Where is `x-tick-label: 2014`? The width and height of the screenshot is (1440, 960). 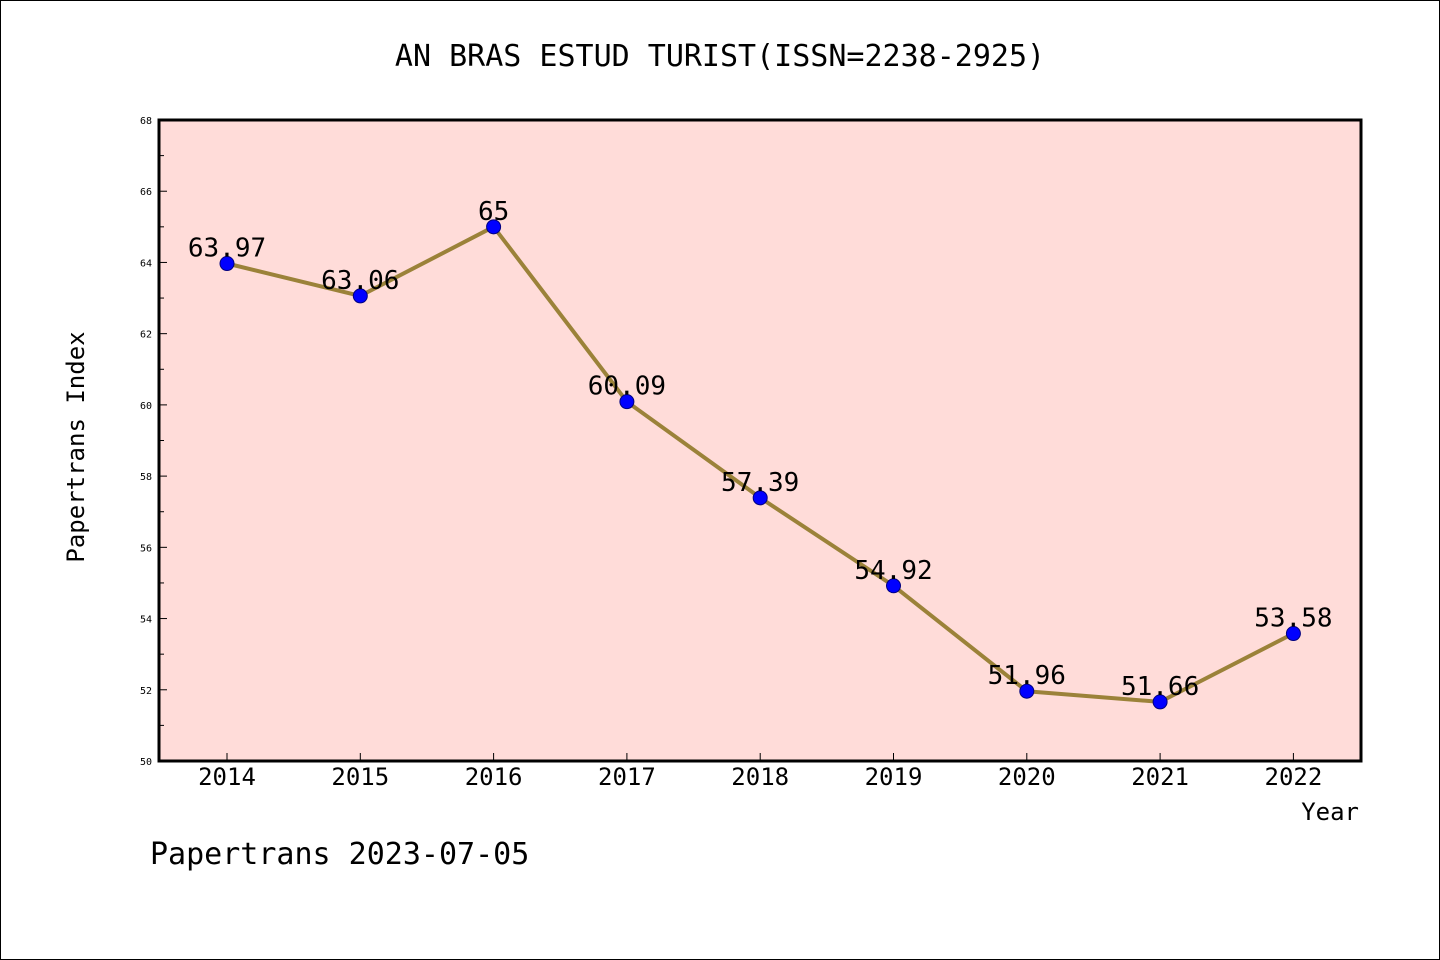 x-tick-label: 2014 is located at coordinates (227, 777).